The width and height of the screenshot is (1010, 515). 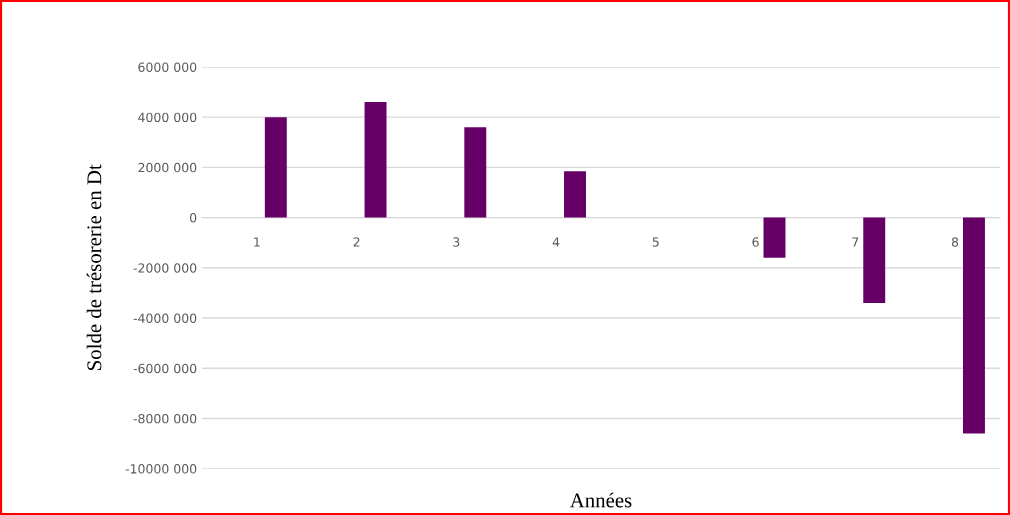 I want to click on y-tick-label: -4000 000, so click(x=165, y=318).